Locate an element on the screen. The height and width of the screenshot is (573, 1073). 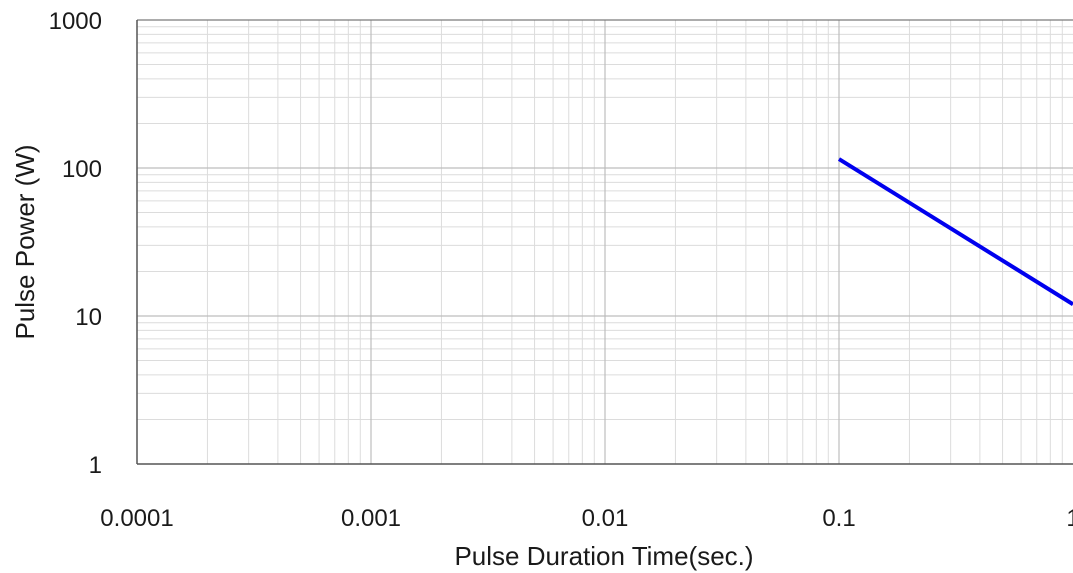
x-tick-labels: 0.0001 0.001 0.01 0.1 1 is located at coordinates (586, 518).